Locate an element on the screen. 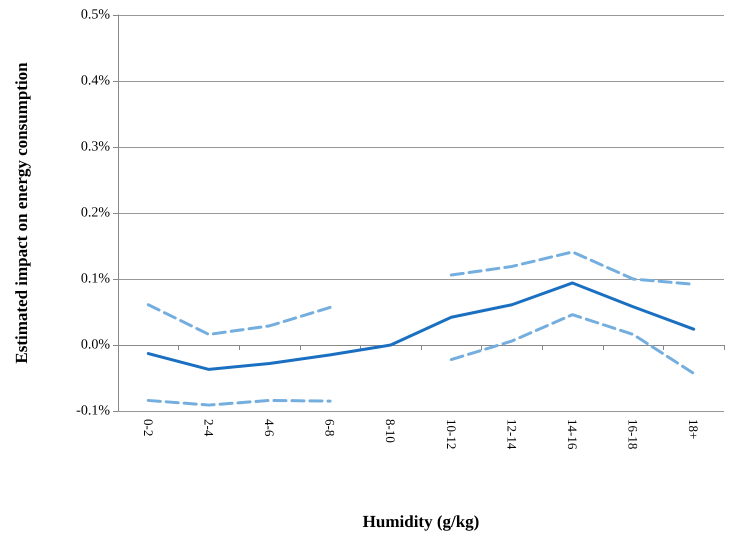 The height and width of the screenshot is (535, 730). x-tick-label: 2-4 is located at coordinates (208, 428).